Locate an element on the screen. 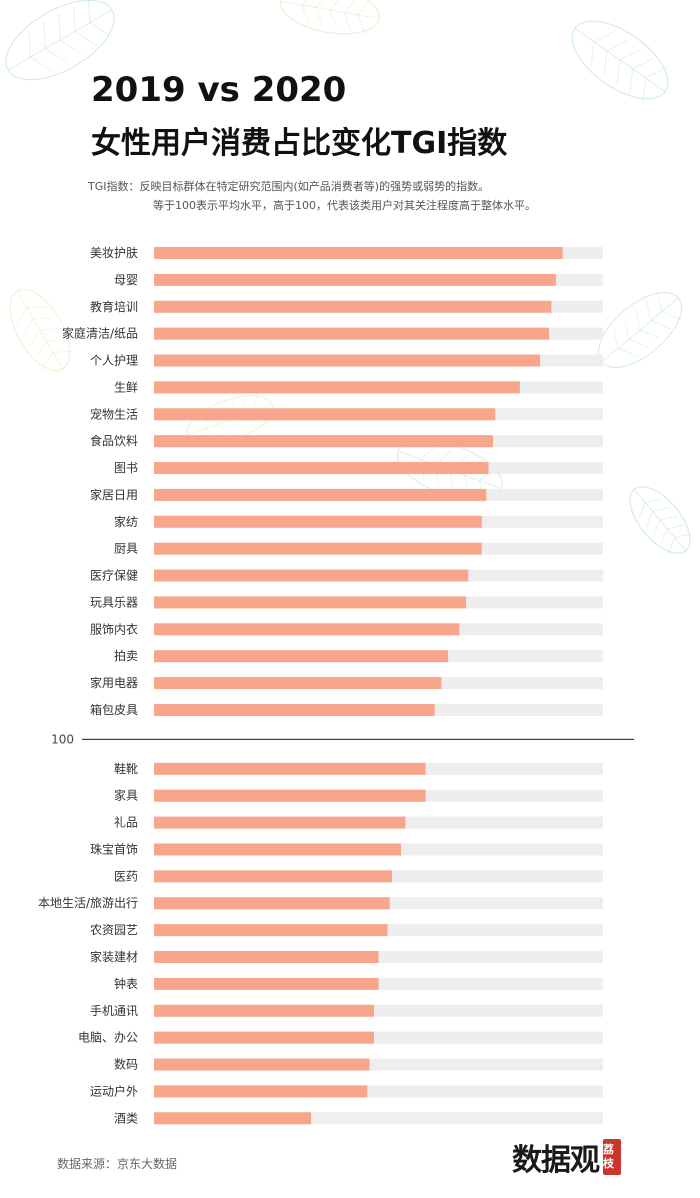 This screenshot has width=700, height=1198. category-label: 医药 is located at coordinates (126, 876).